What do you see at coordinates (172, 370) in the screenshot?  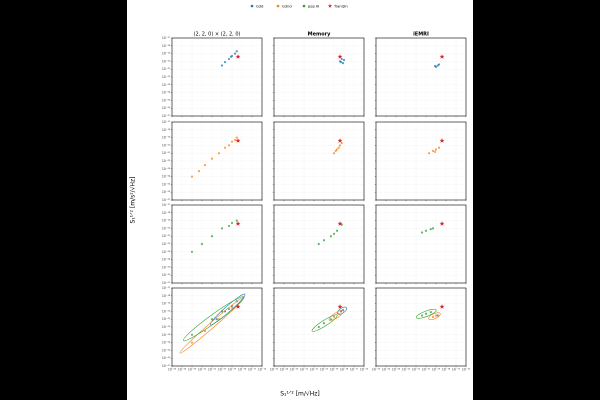 I see `x-tick-label: 10⁻²⁵` at bounding box center [172, 370].